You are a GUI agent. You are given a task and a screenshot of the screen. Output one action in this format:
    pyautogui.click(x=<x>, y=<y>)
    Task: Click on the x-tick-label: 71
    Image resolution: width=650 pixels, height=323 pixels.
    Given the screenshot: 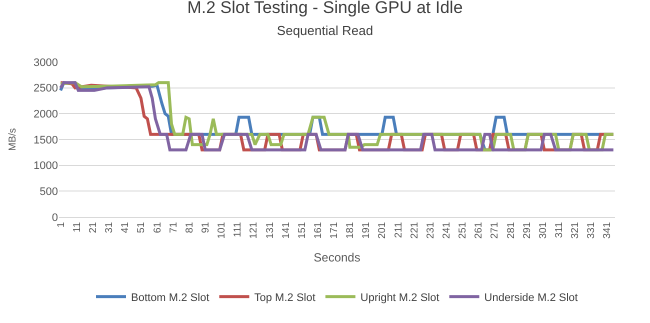 What is the action you would take?
    pyautogui.click(x=174, y=228)
    